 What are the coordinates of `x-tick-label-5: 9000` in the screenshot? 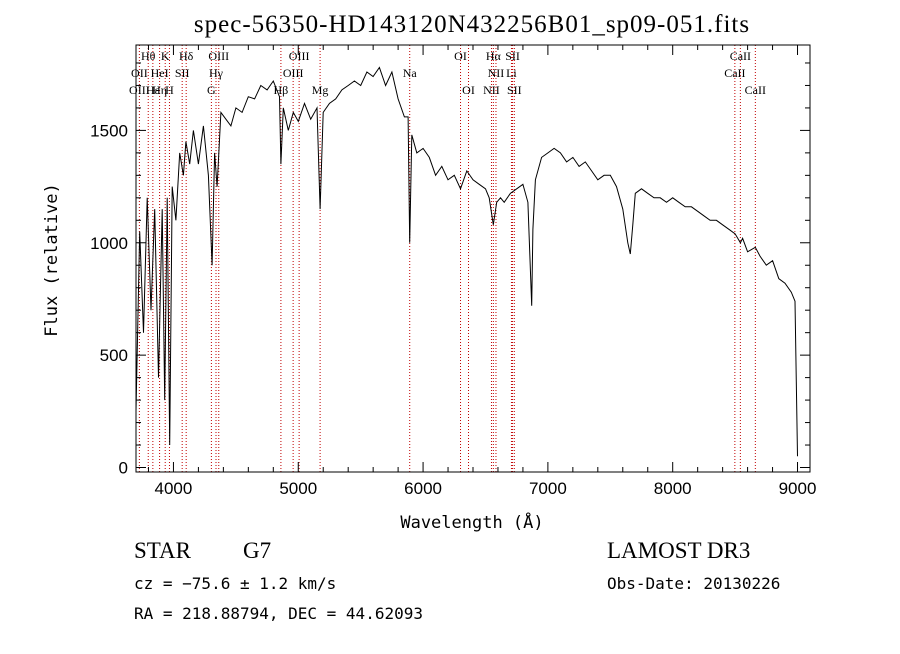 It's located at (798, 488).